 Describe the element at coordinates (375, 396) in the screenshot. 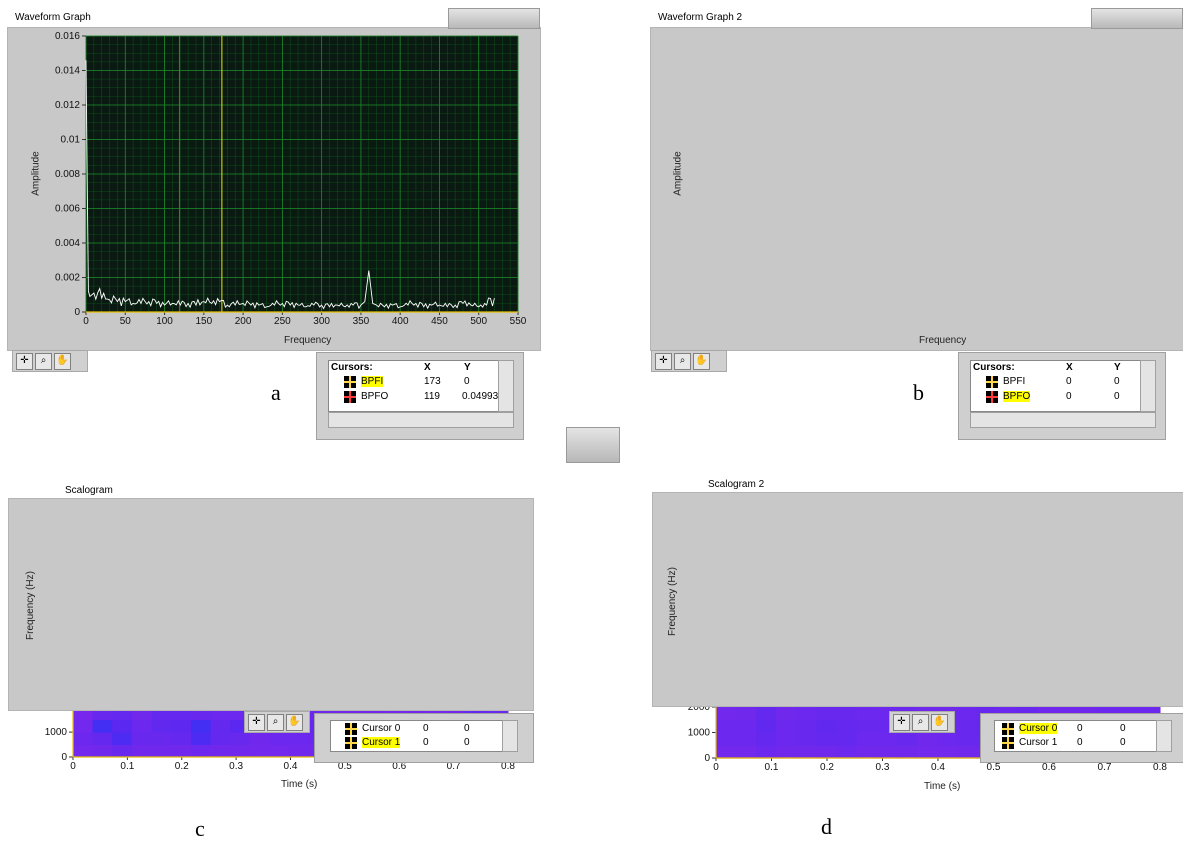

I see `graph-a-cursor-1-name: BPFO` at that location.